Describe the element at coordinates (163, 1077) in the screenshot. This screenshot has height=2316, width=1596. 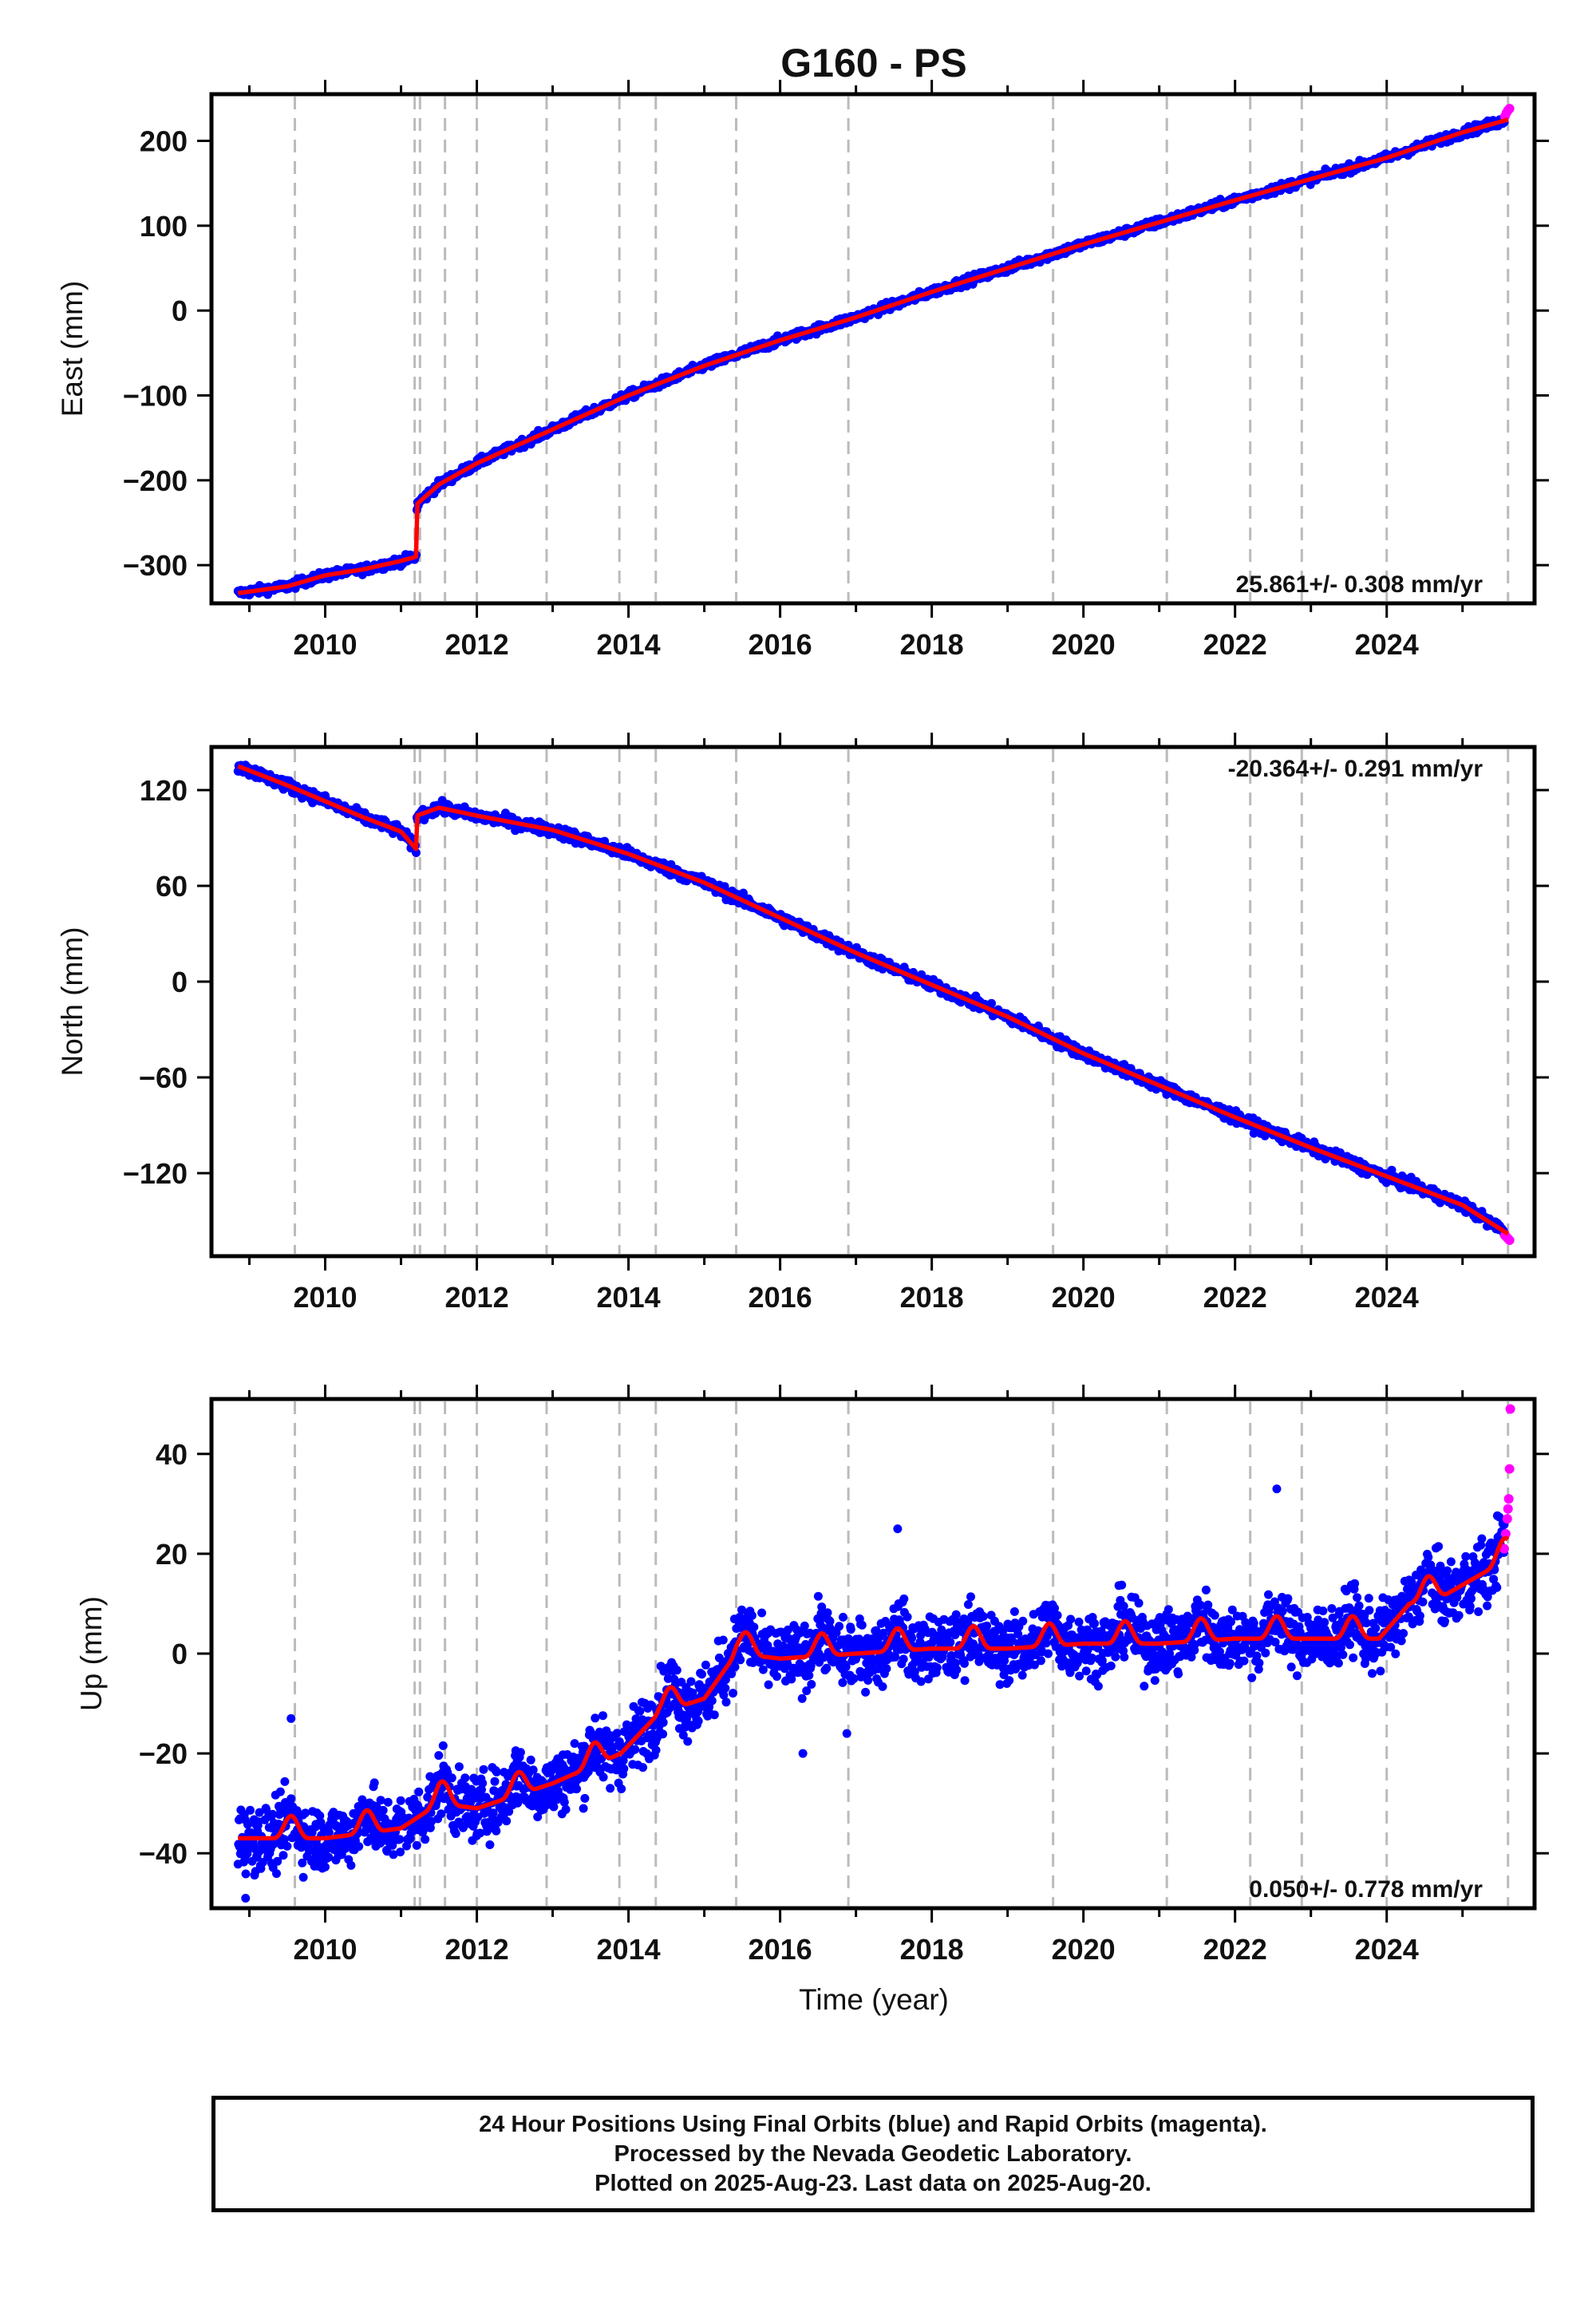
I see `north-y-tick-label: −60` at that location.